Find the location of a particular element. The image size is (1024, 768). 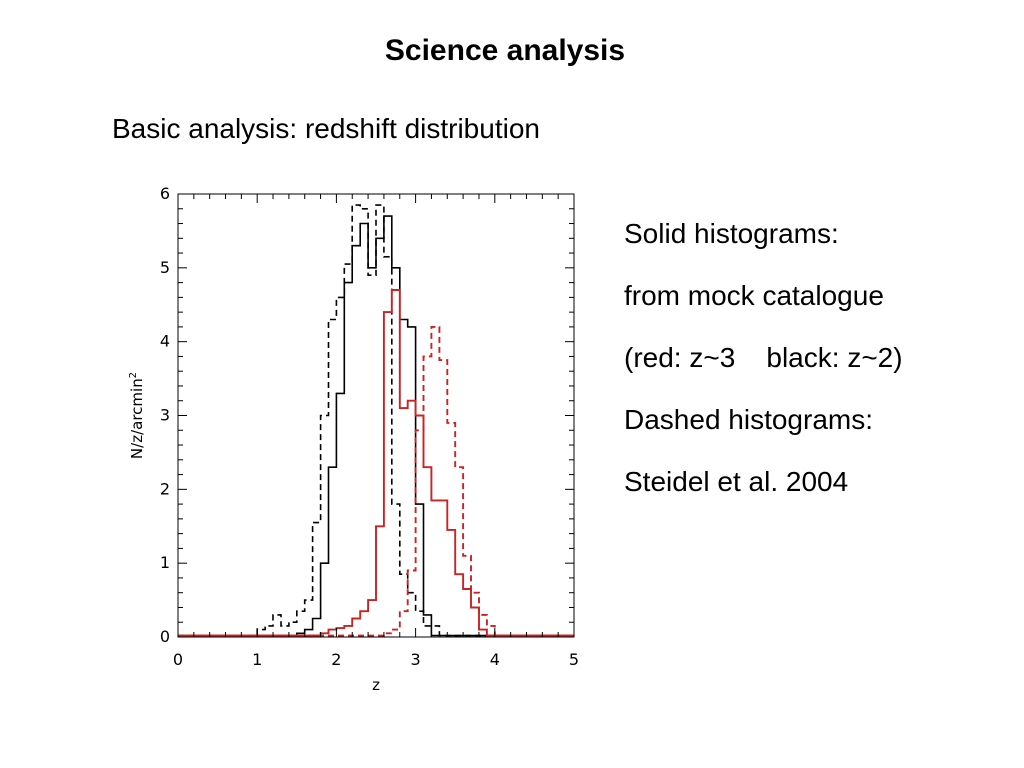

slide-subtitle: Basic analysis: redshift distribution is located at coordinates (326, 128).